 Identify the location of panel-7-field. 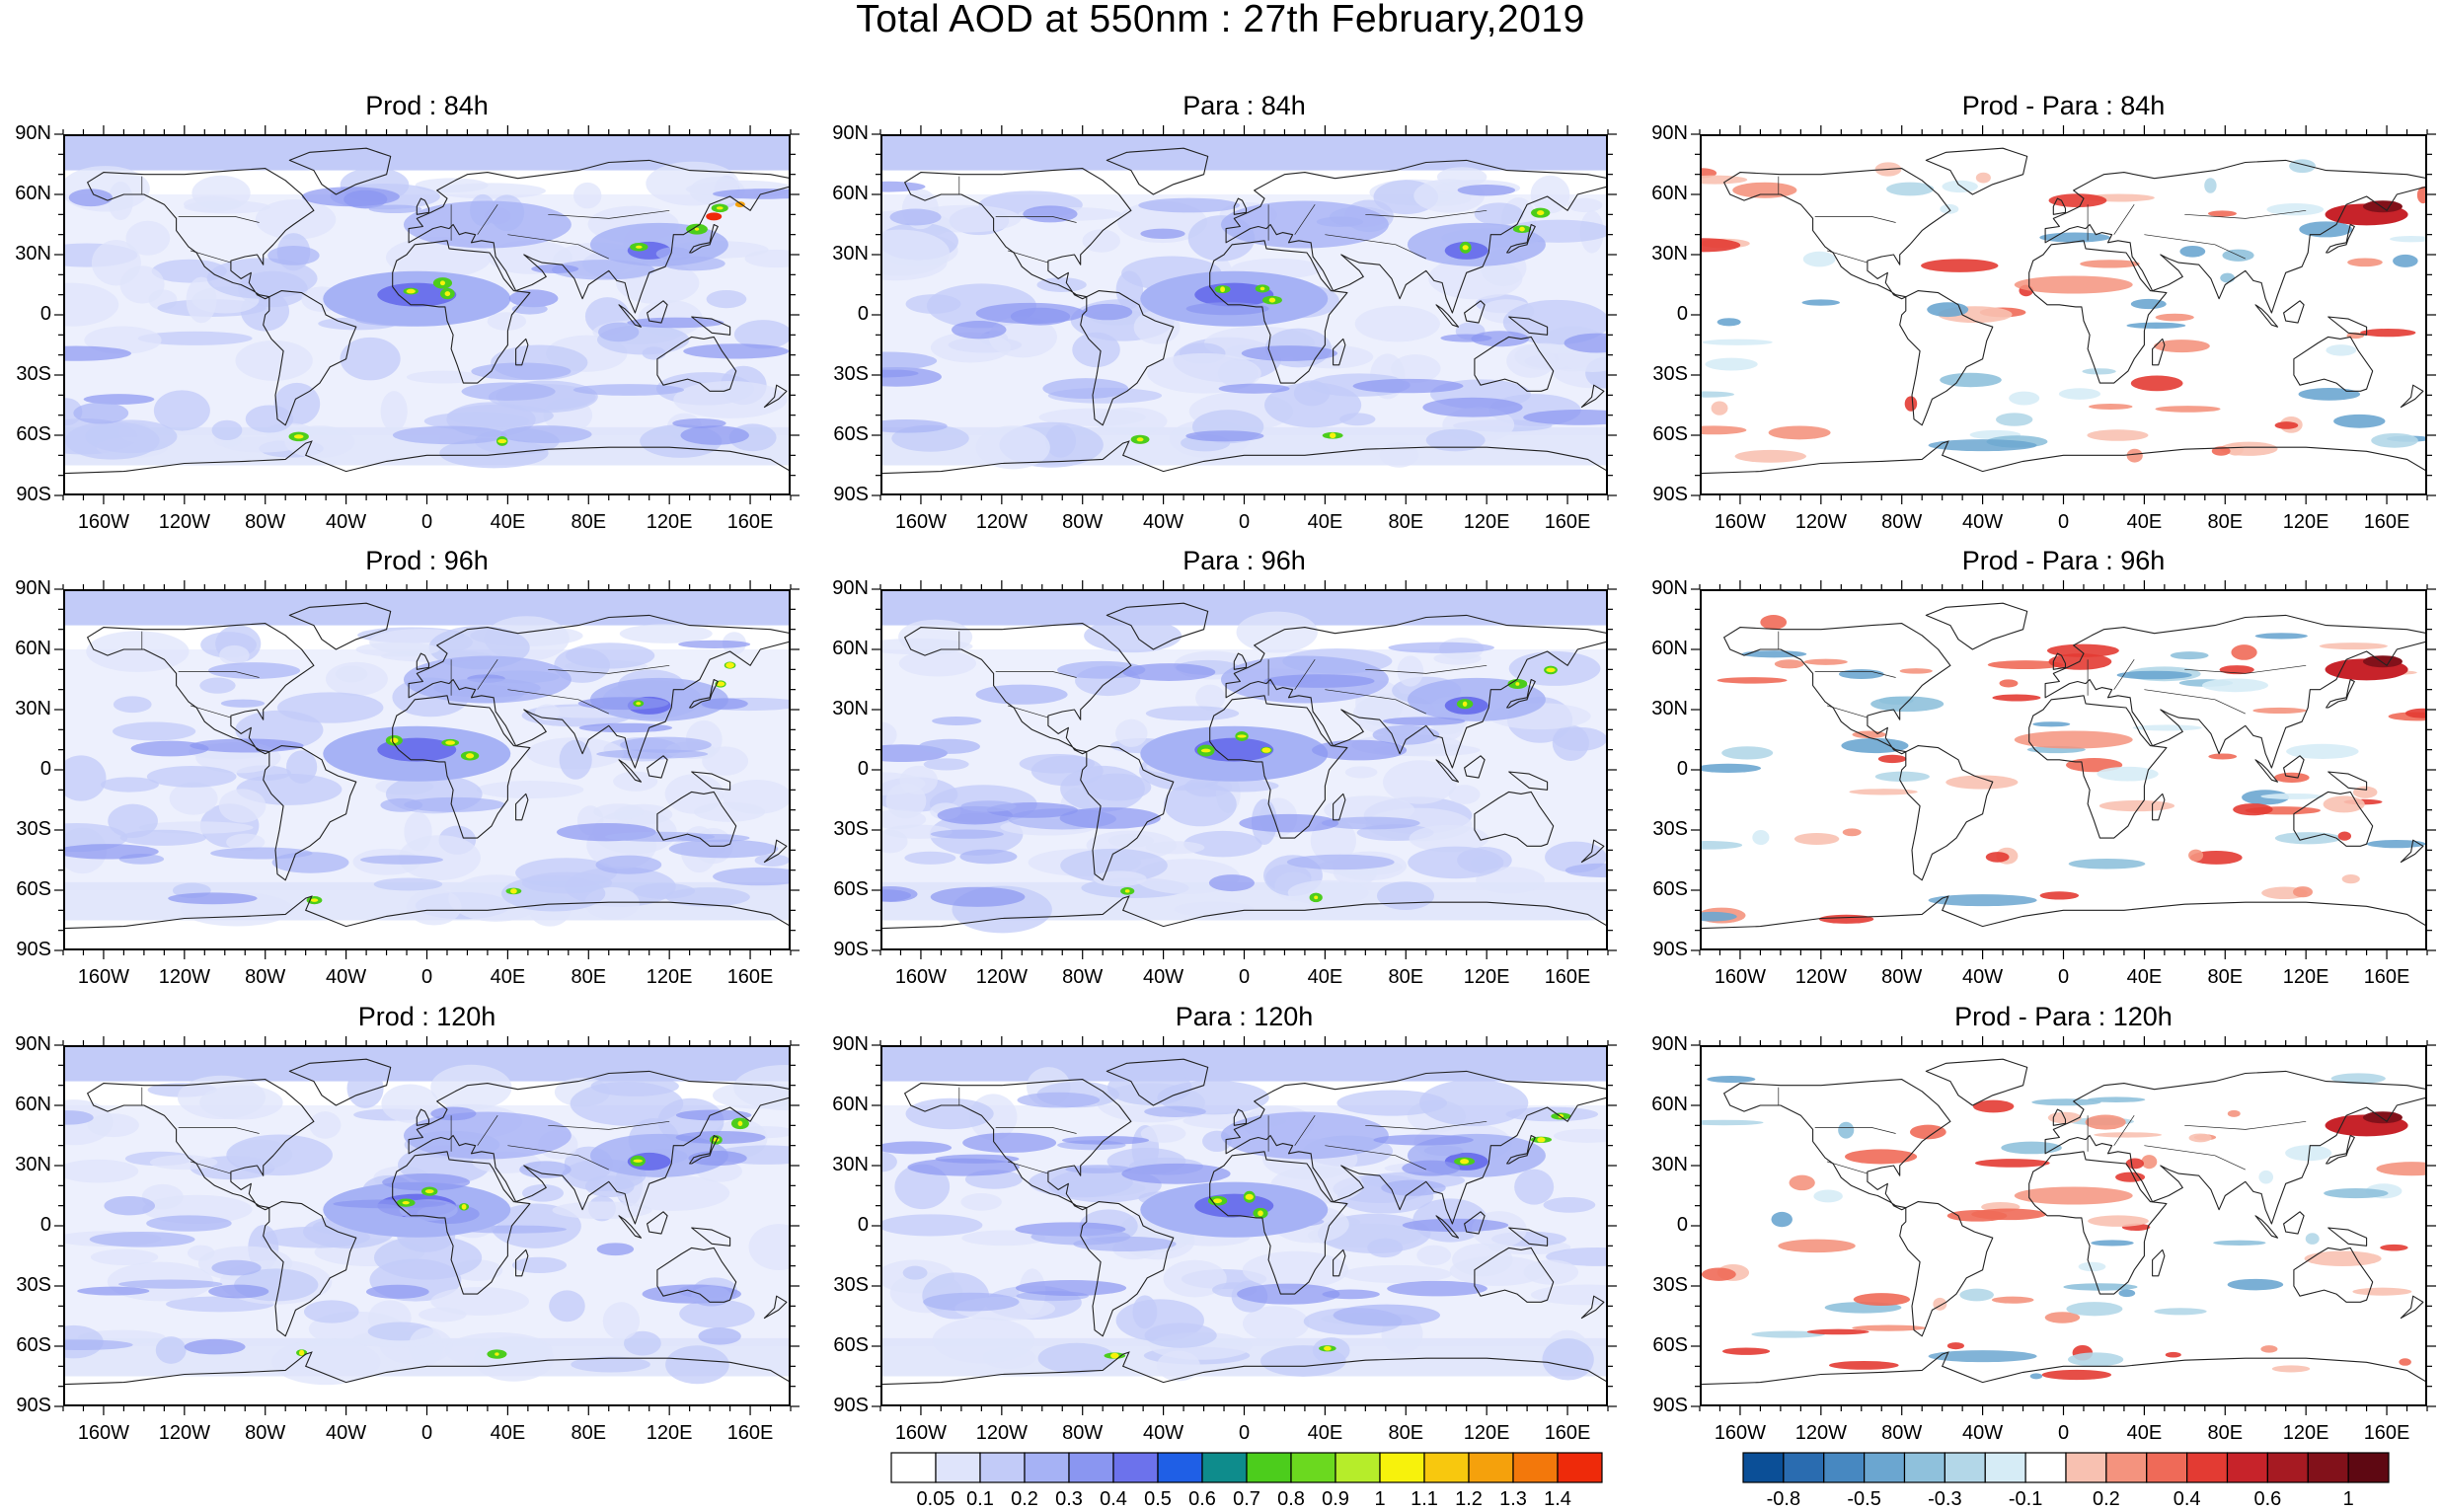
(427, 1216).